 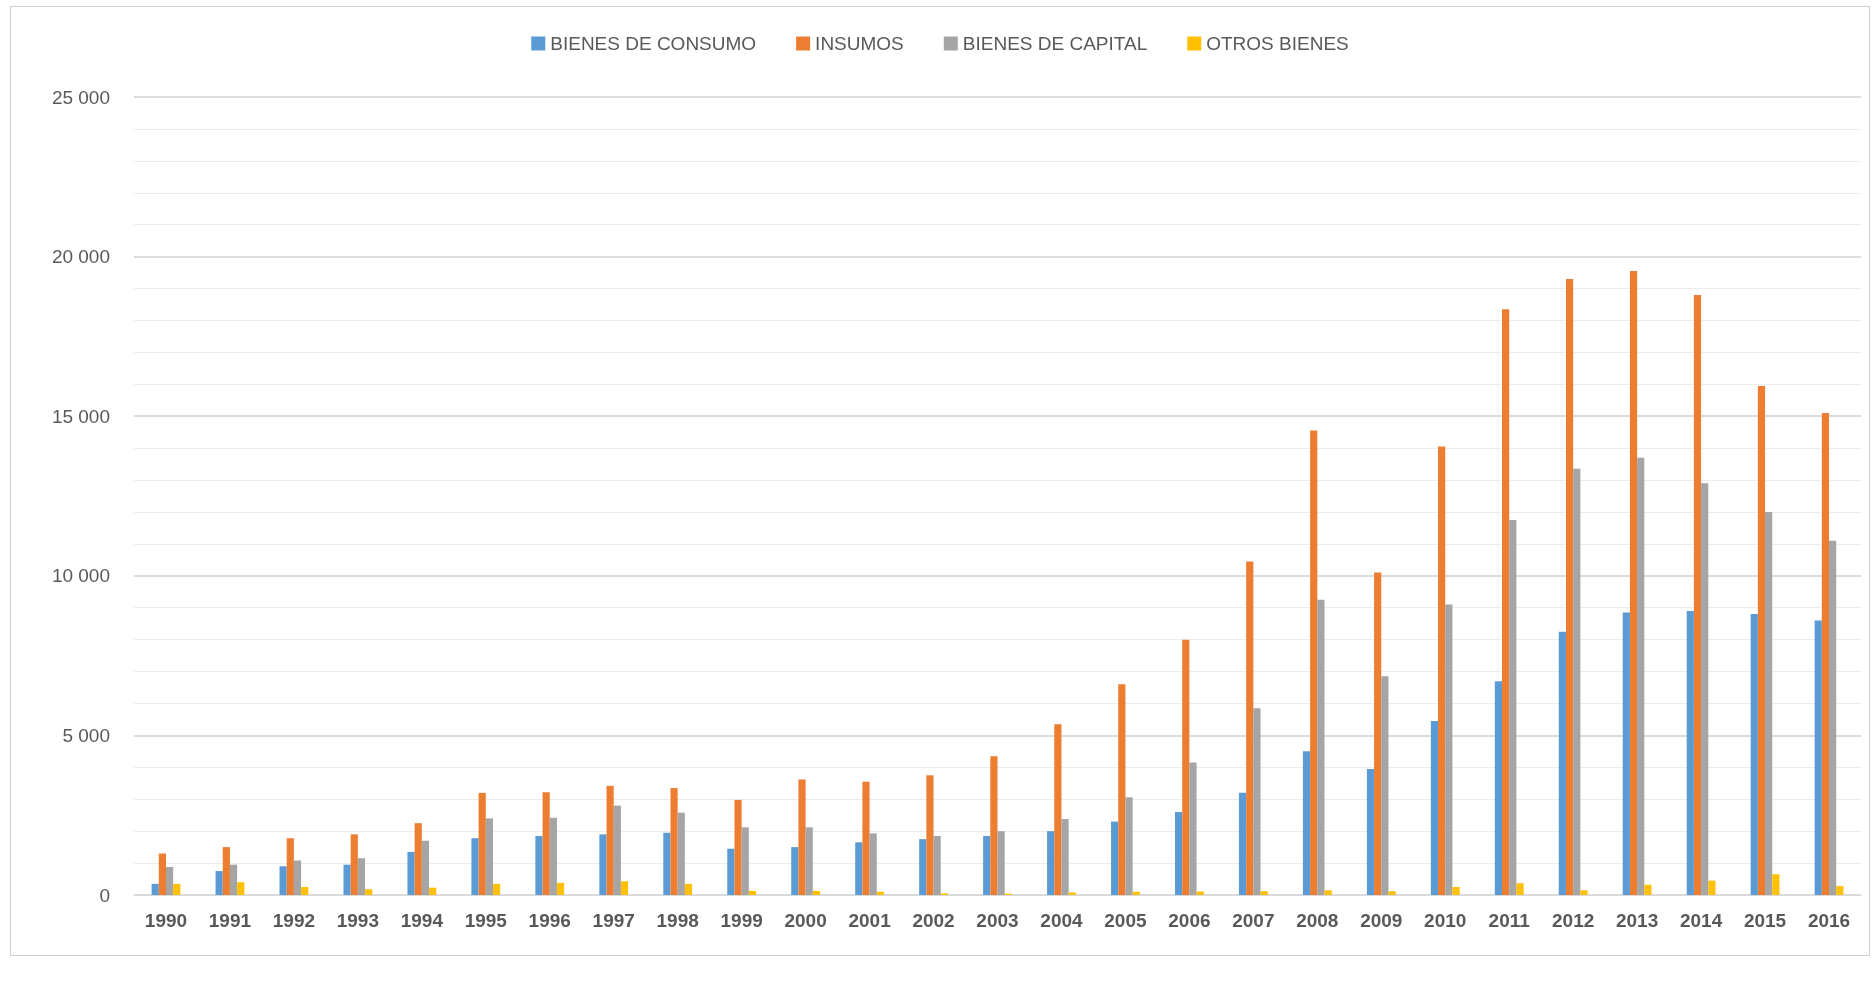 What do you see at coordinates (80, 97) in the screenshot?
I see `y-tick-label: 25 000` at bounding box center [80, 97].